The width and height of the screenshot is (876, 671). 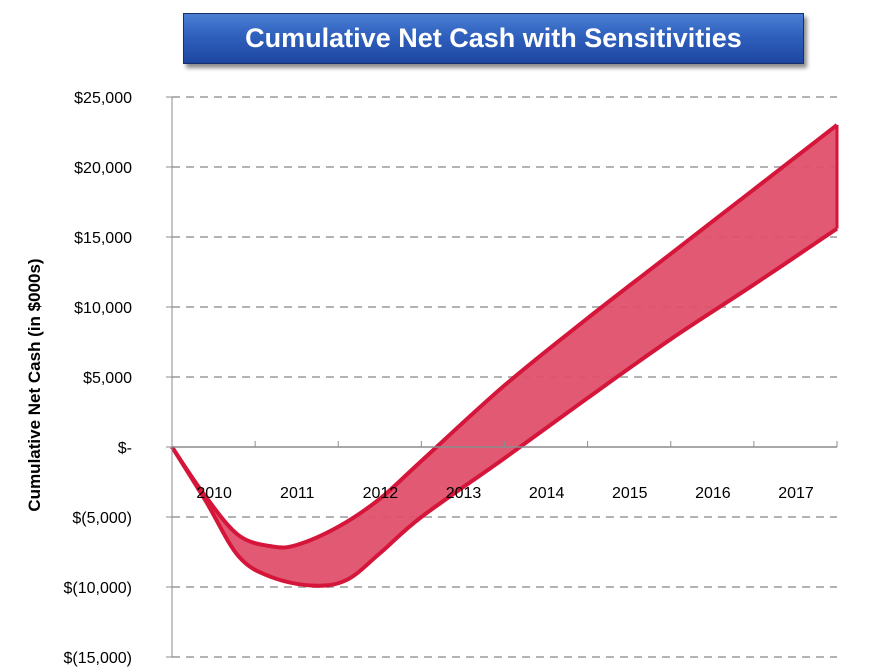 I want to click on y-tick-label: $15,000, so click(x=103, y=238).